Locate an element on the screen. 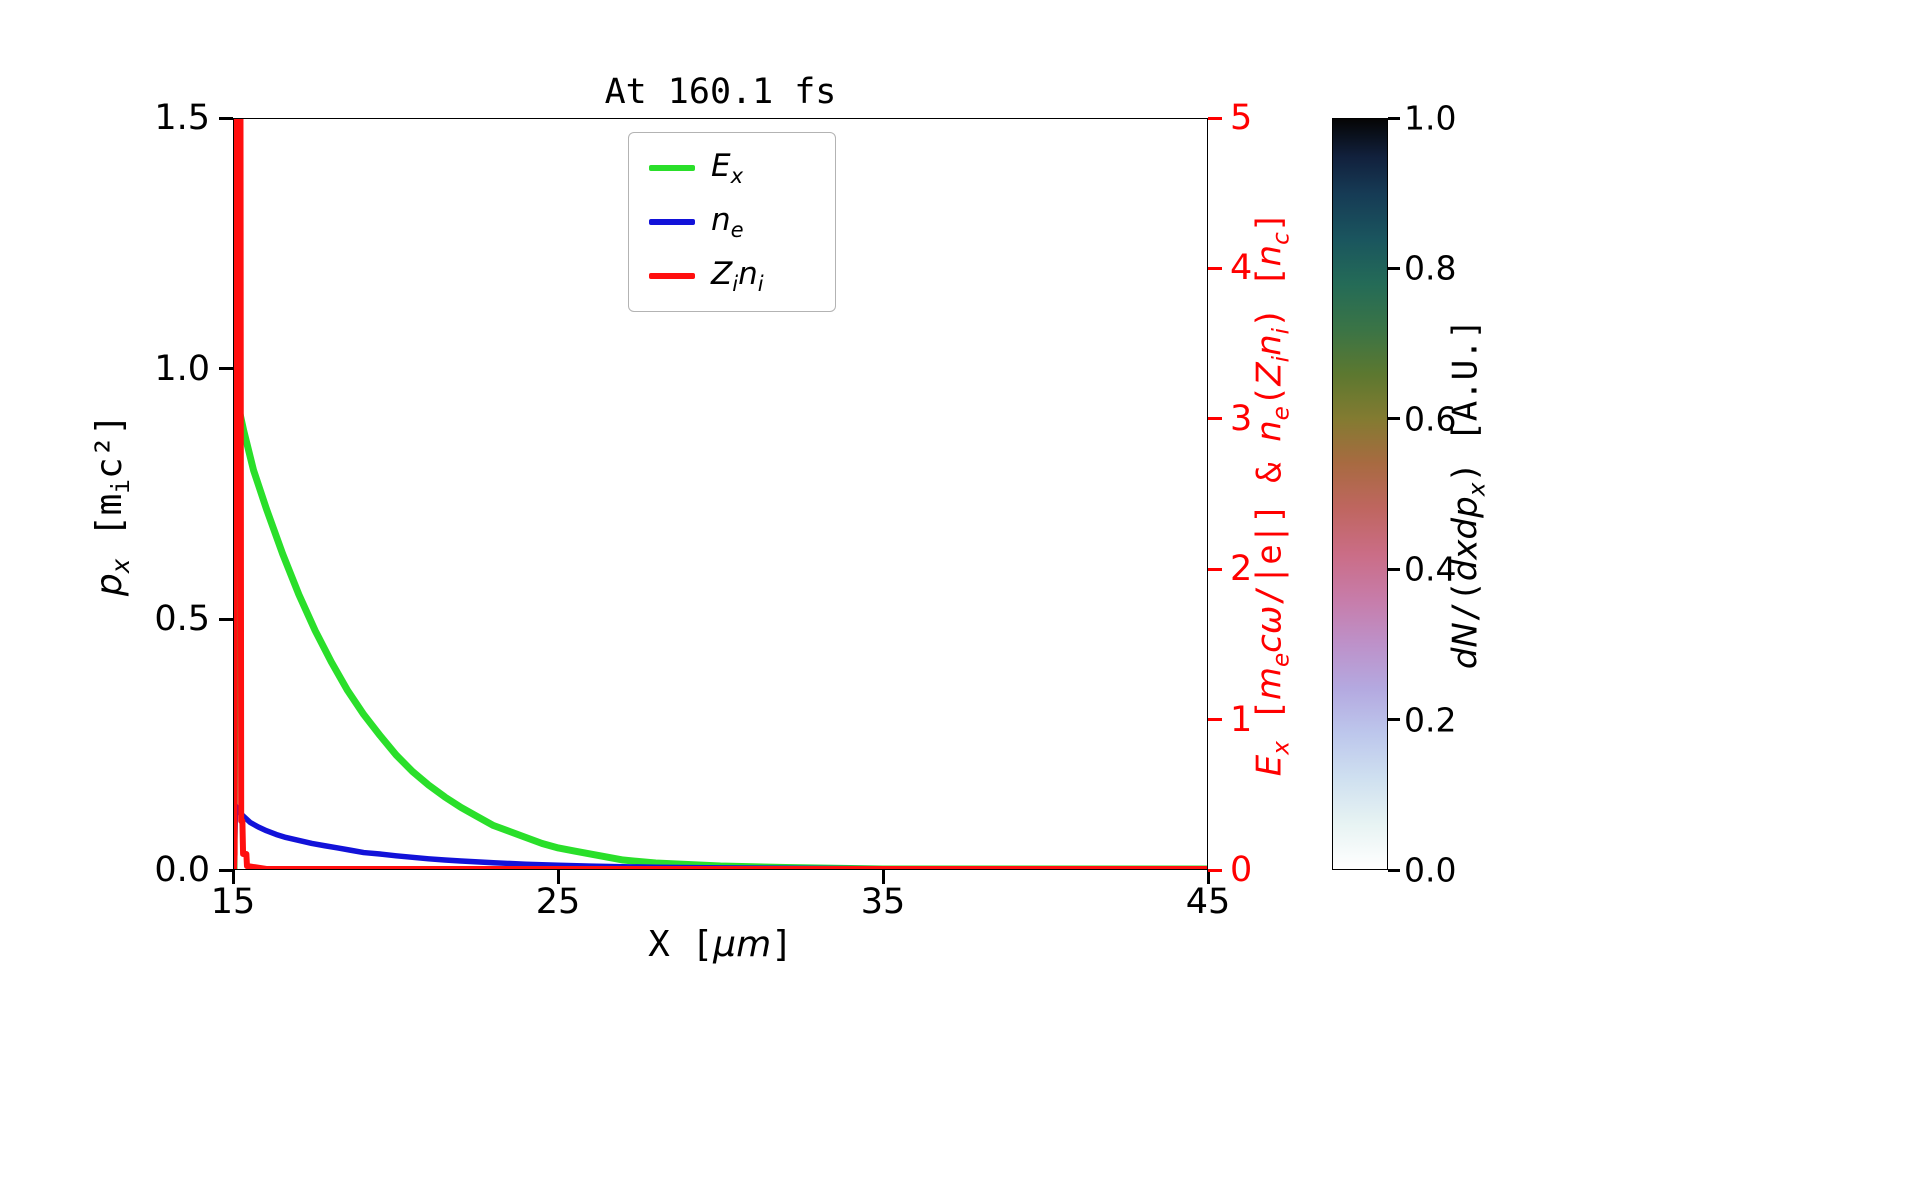  y-axis-label-right: Ex [mecω/|e|] & ne(Zini) [nc] is located at coordinates (1272, 494).